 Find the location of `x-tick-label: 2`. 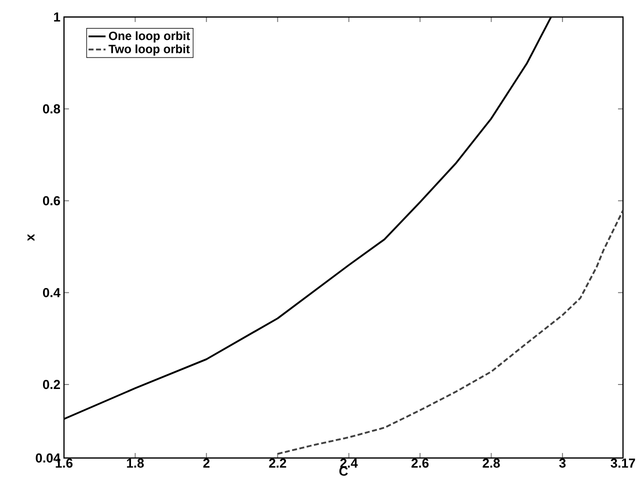

x-tick-label: 2 is located at coordinates (206, 463).